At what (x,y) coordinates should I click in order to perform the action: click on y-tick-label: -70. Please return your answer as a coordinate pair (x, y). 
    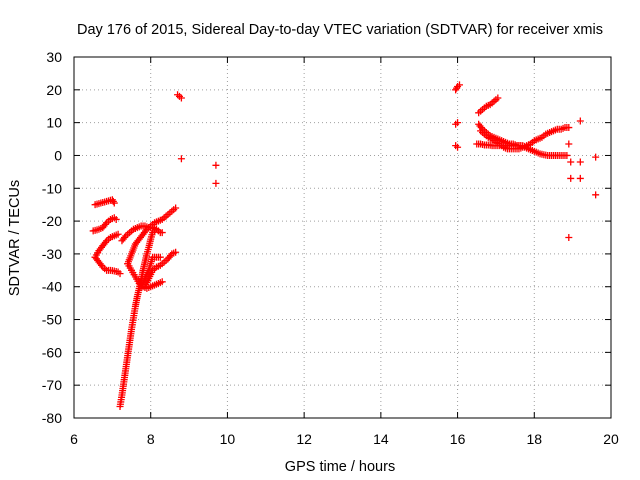
    Looking at the image, I should click on (52, 385).